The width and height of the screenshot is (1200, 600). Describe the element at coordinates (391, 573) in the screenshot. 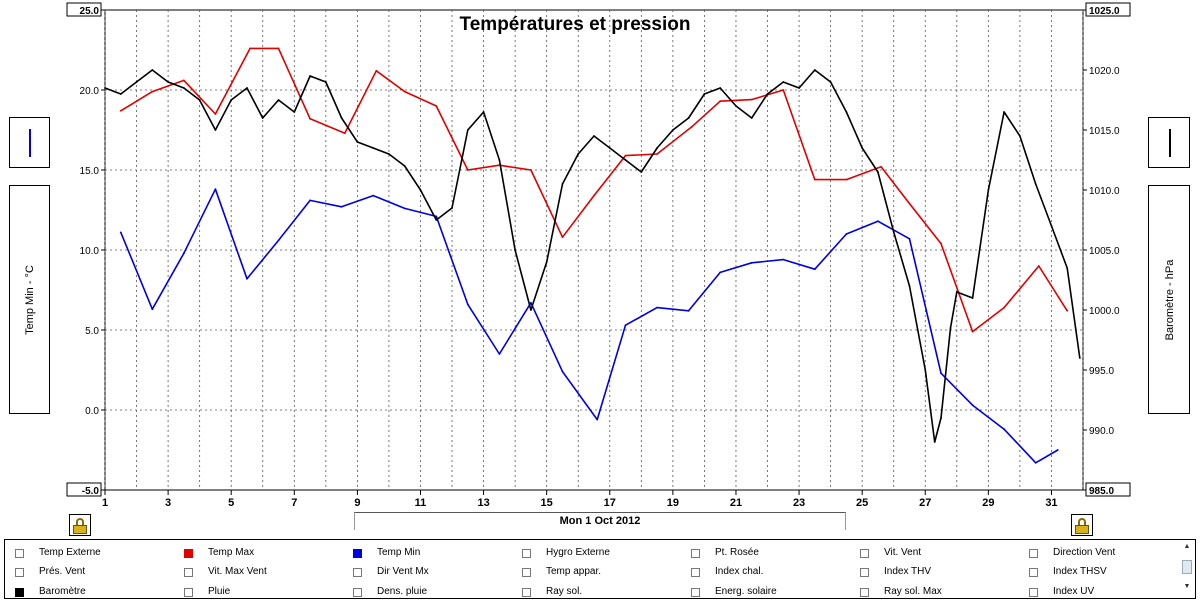

I see `legend-item: Dir Vent Mx` at that location.